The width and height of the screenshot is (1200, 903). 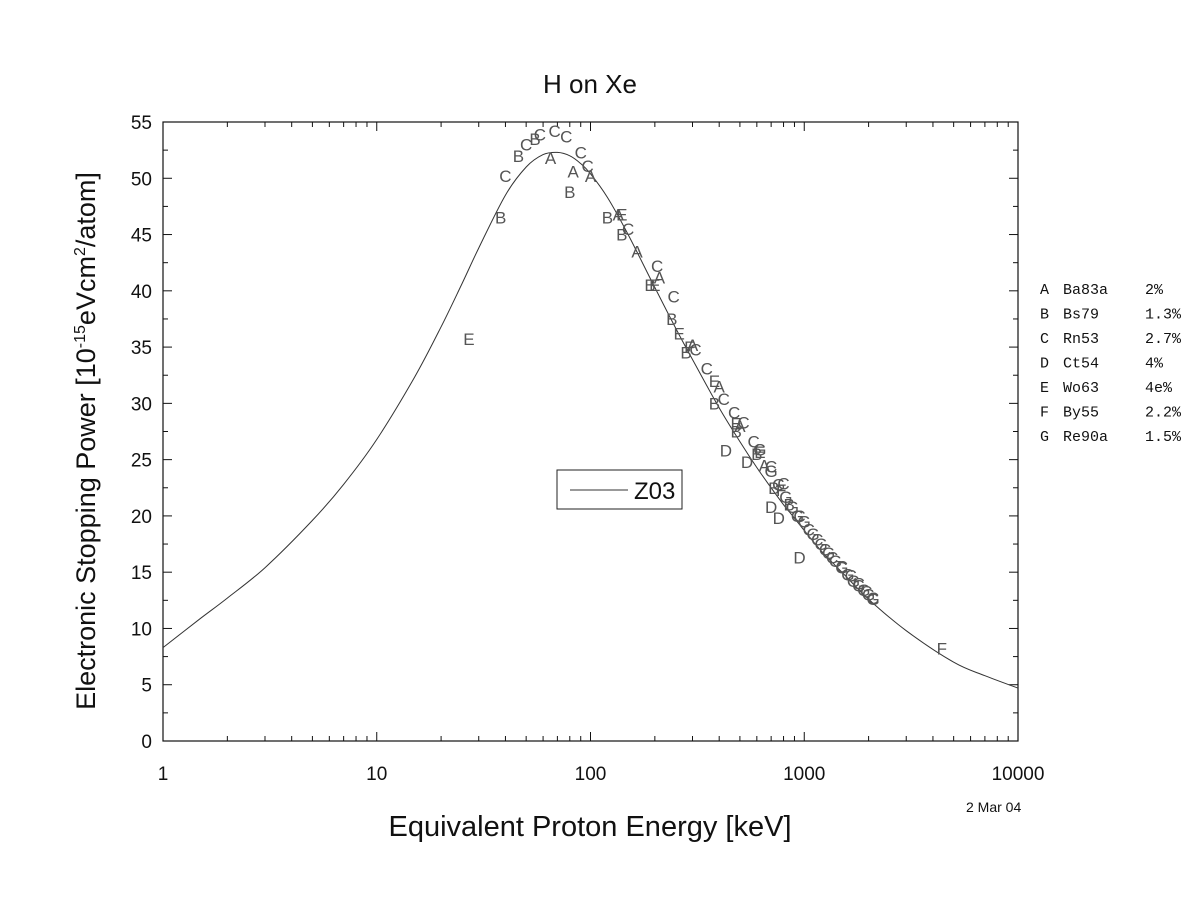 I want to click on y-tick-label: 25, so click(x=141, y=461).